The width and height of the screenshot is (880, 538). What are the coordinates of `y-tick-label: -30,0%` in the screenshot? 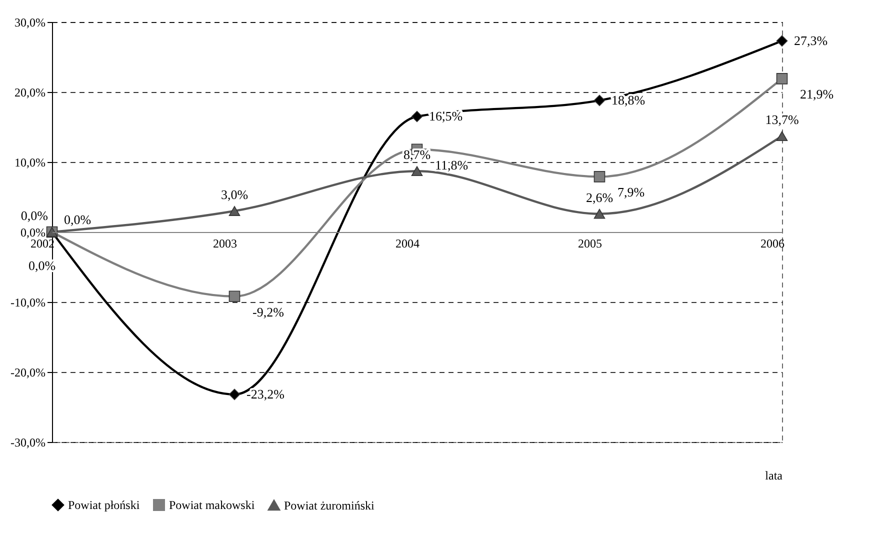 It's located at (28, 443).